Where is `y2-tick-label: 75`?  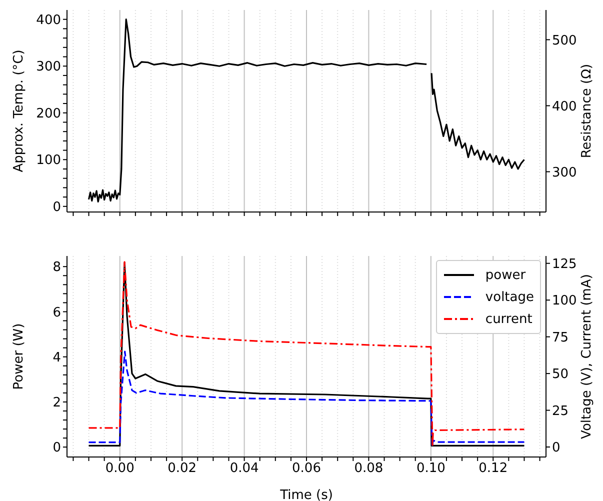
y2-tick-label: 75 is located at coordinates (560, 338).